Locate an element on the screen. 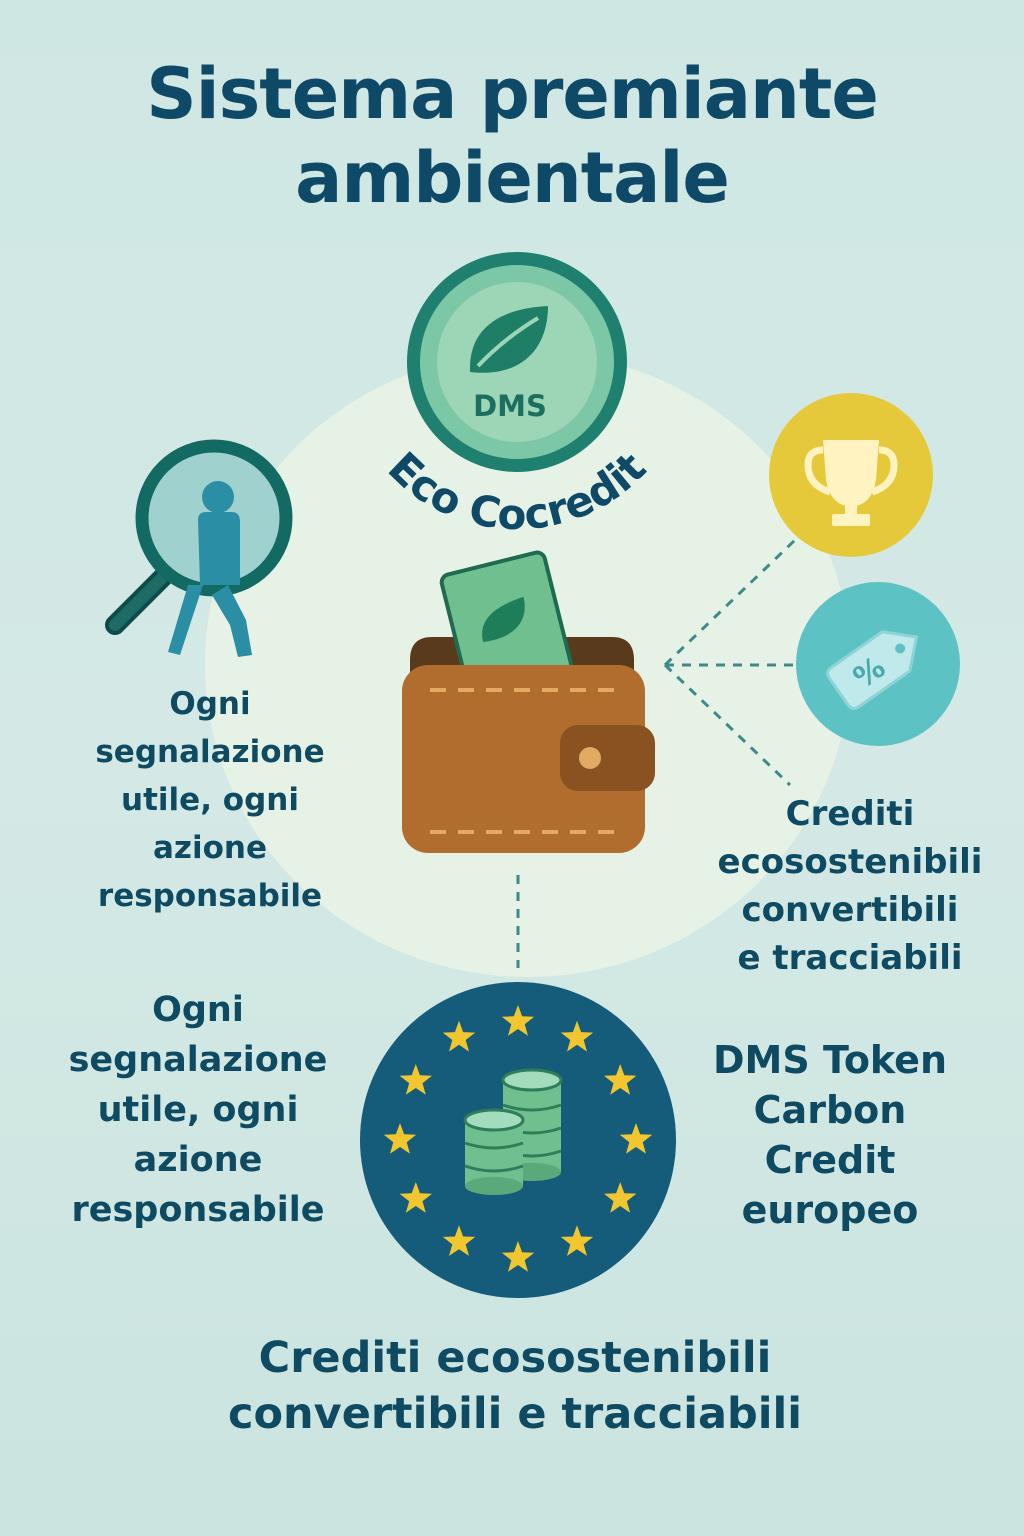  right-caption-line: ecosostenibili is located at coordinates (850, 862).